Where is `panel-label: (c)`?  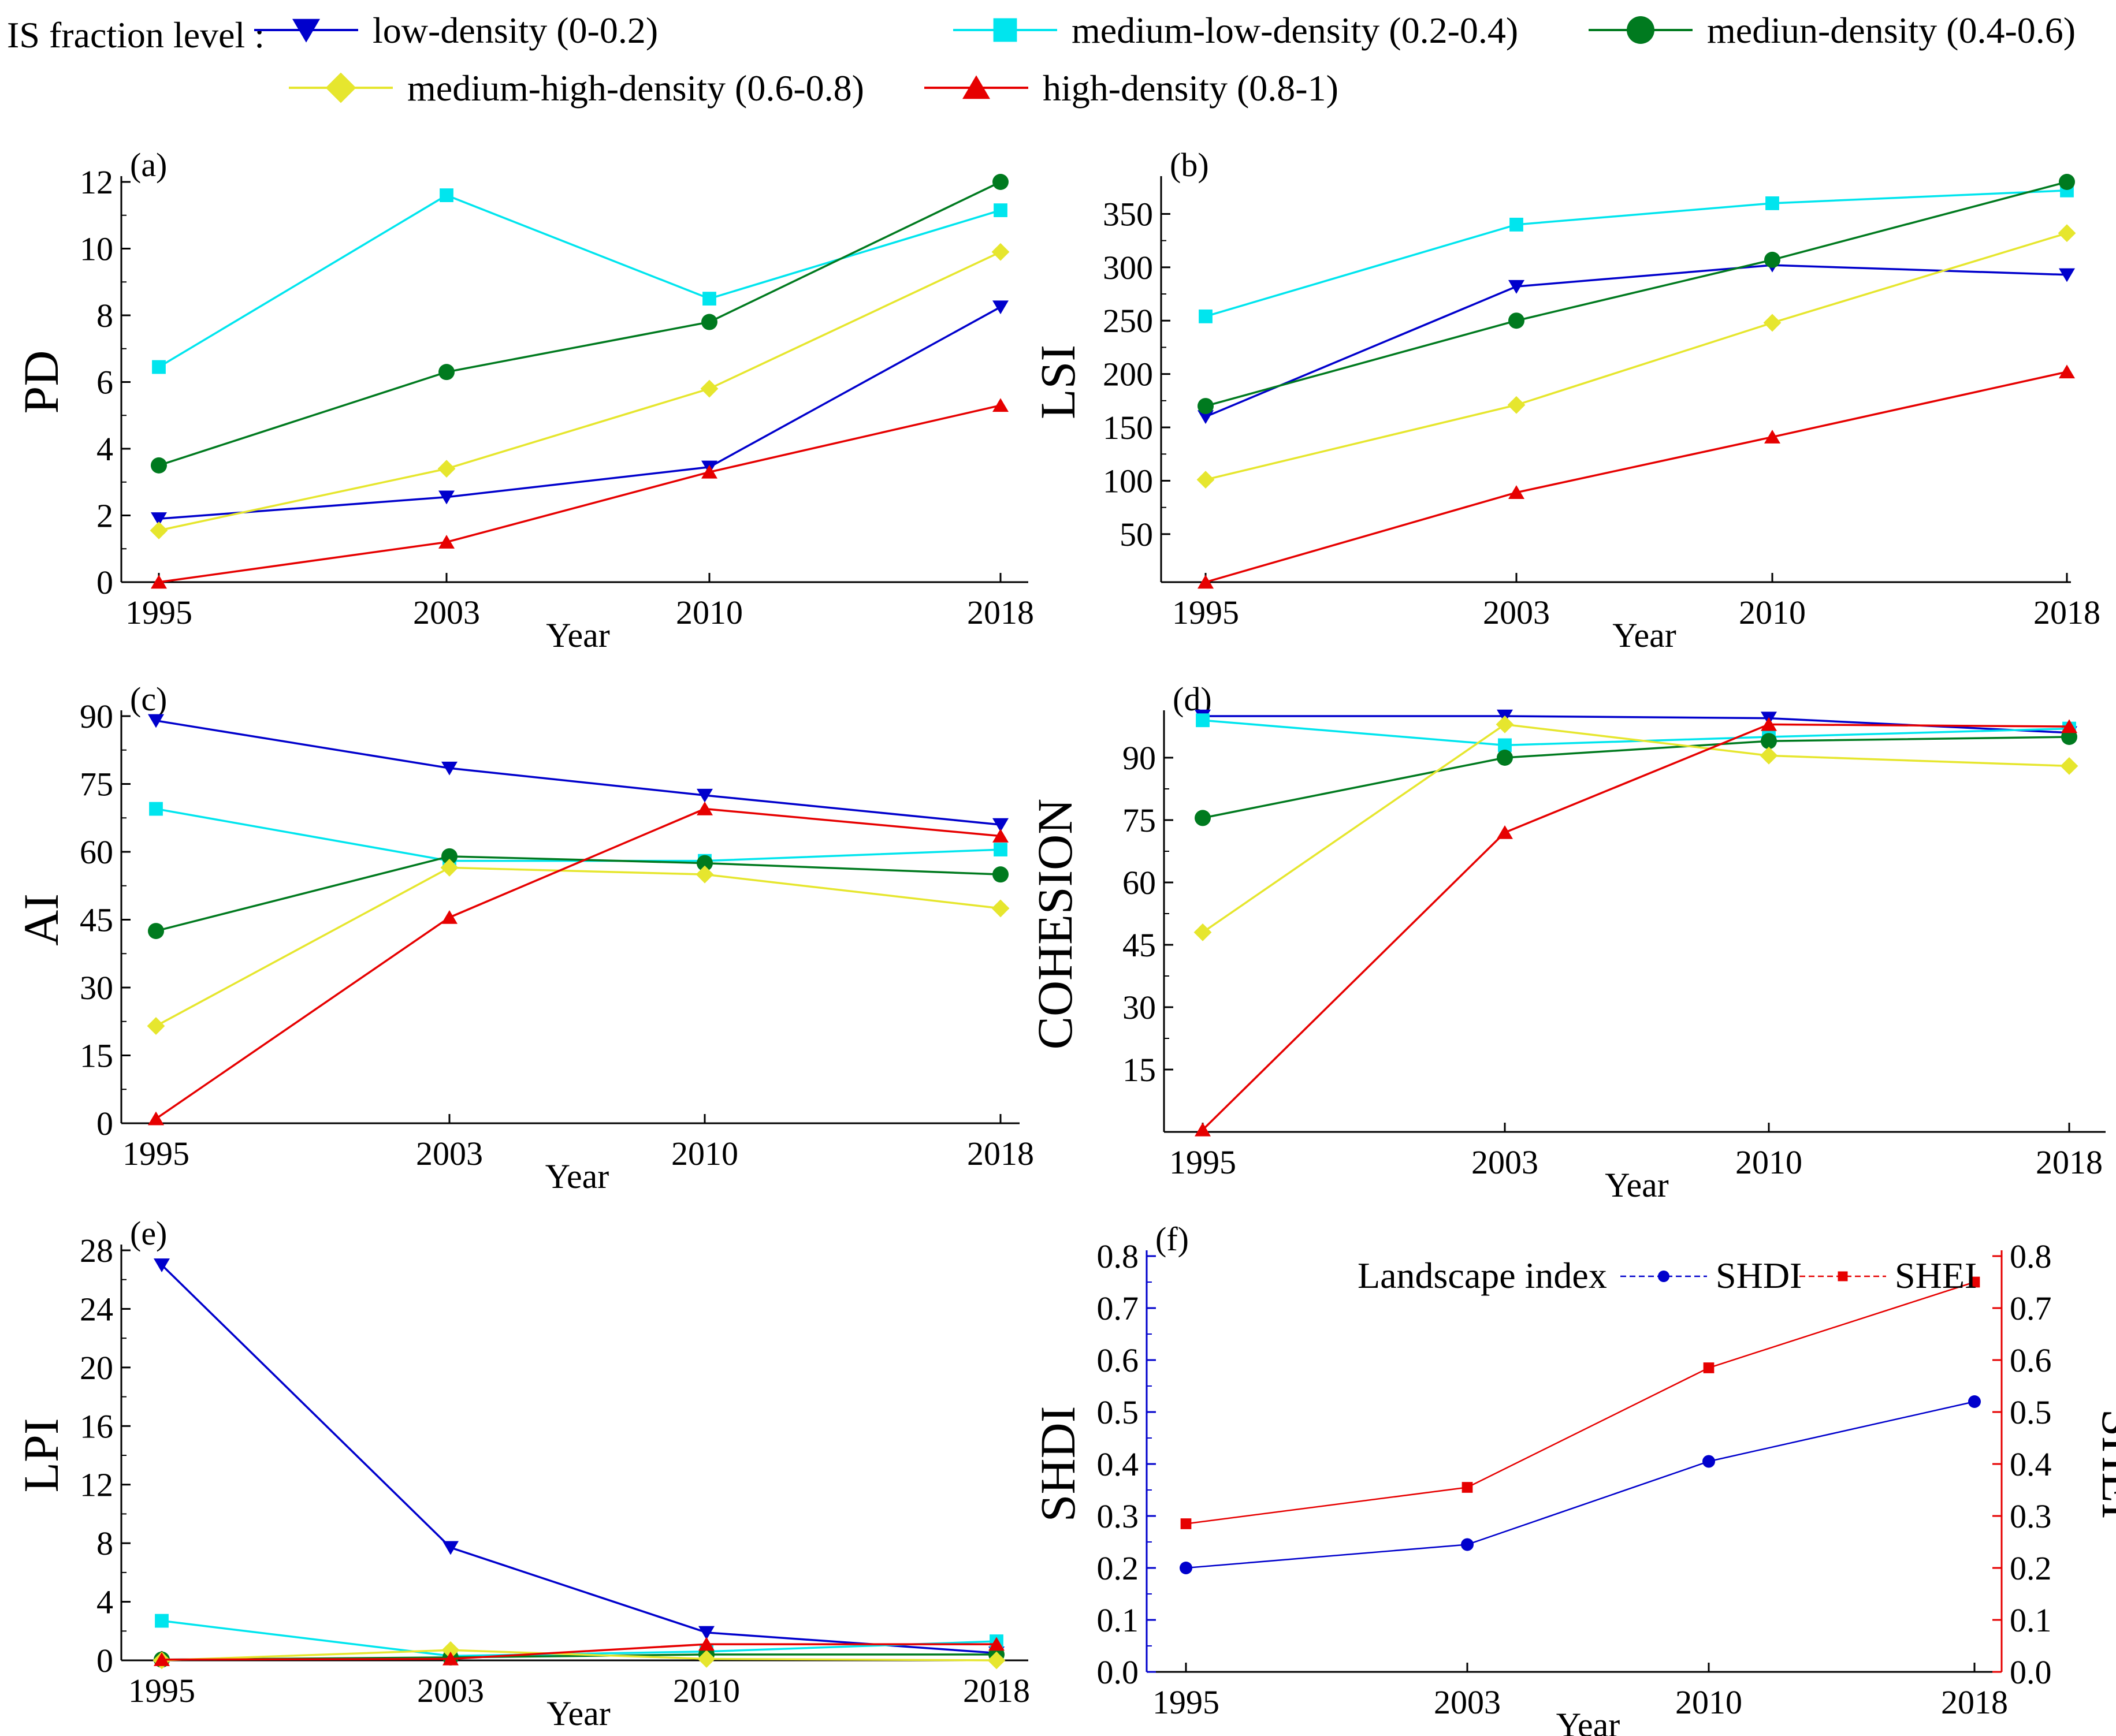 panel-label: (c) is located at coordinates (148, 699).